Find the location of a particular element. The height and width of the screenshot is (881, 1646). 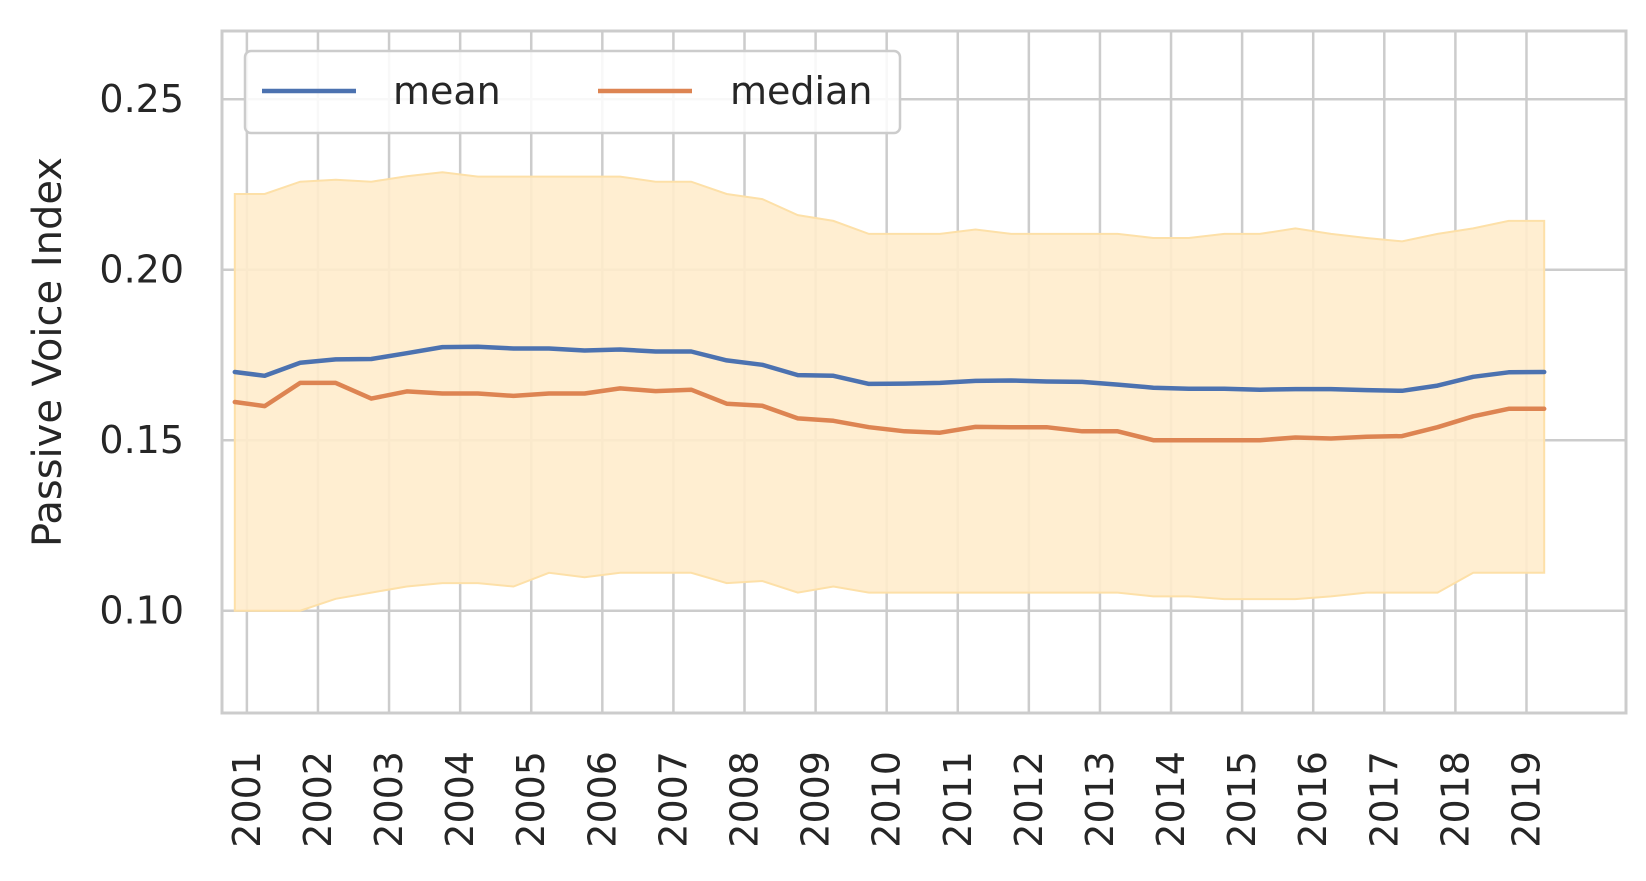

x-tick-label: 2012 is located at coordinates (1029, 799).